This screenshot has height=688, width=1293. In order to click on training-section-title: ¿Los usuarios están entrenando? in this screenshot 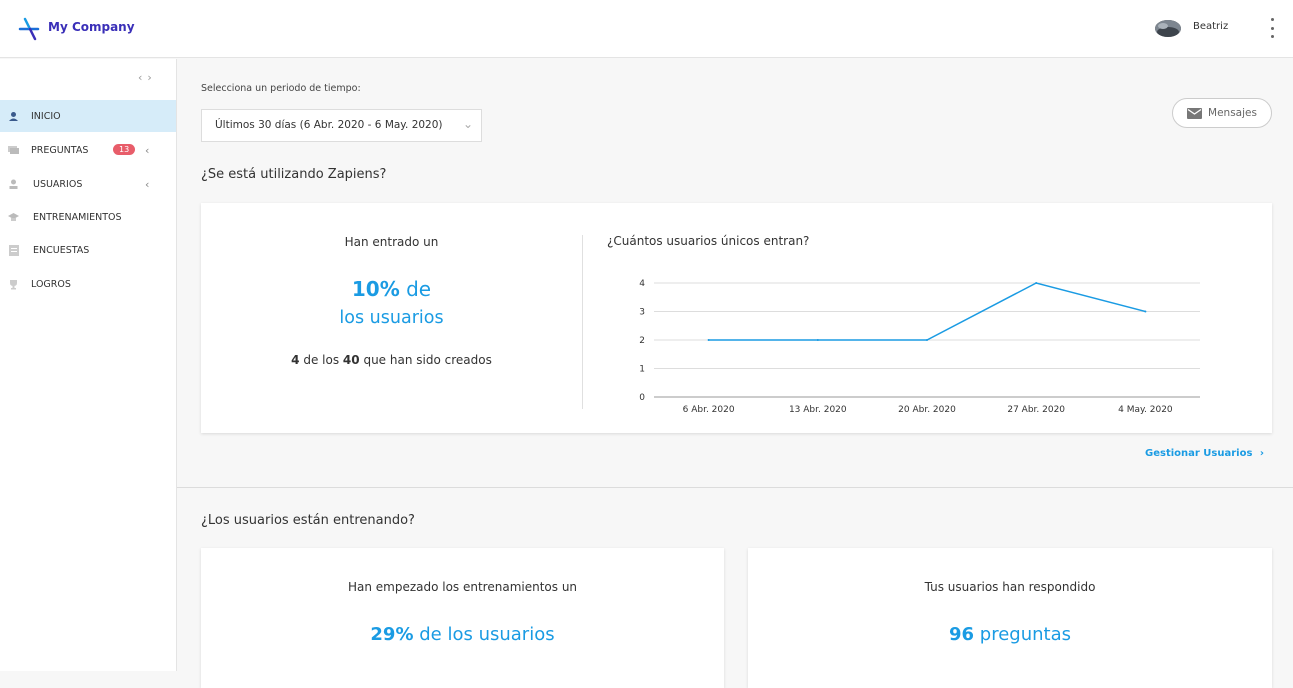, I will do `click(308, 520)`.